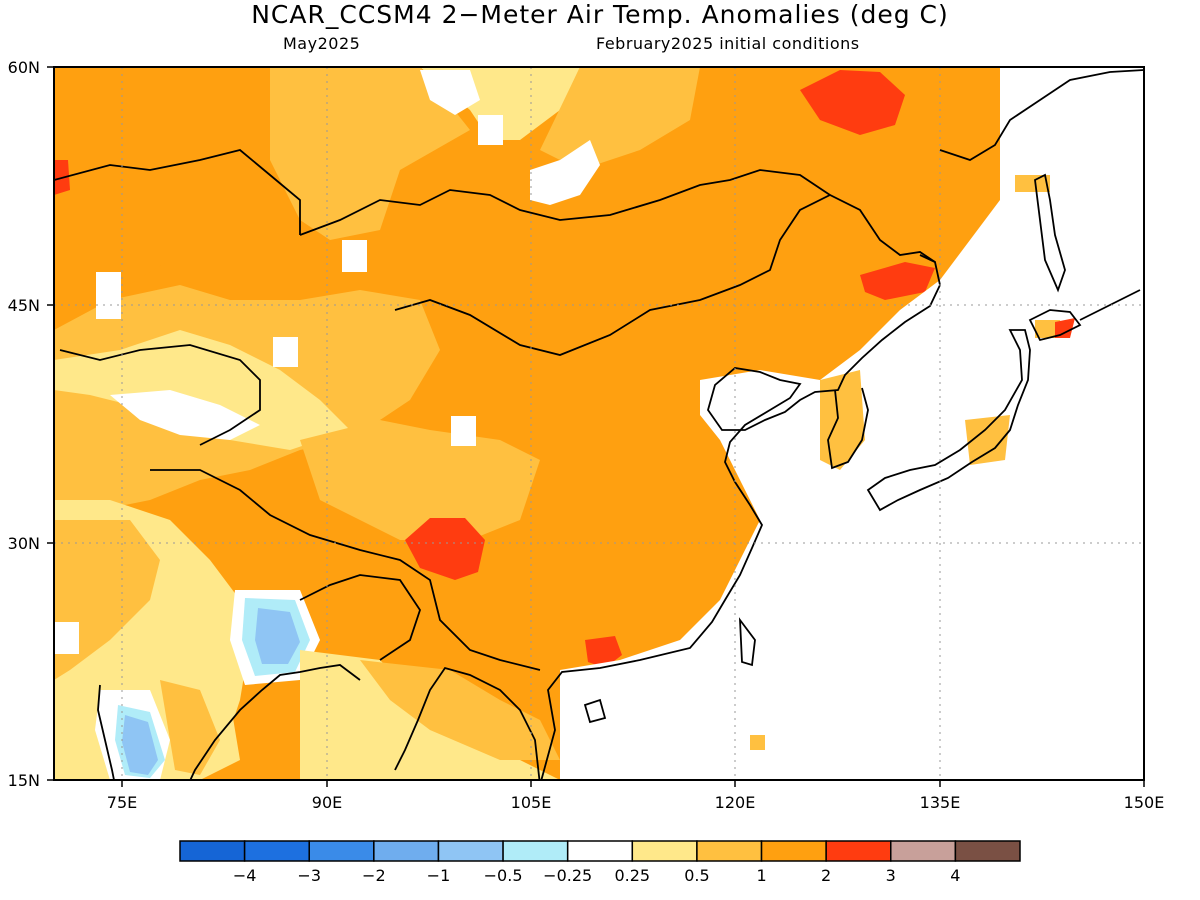 The width and height of the screenshot is (1200, 900). I want to click on anomaly-region-neutral-tarim, so click(185, 415).